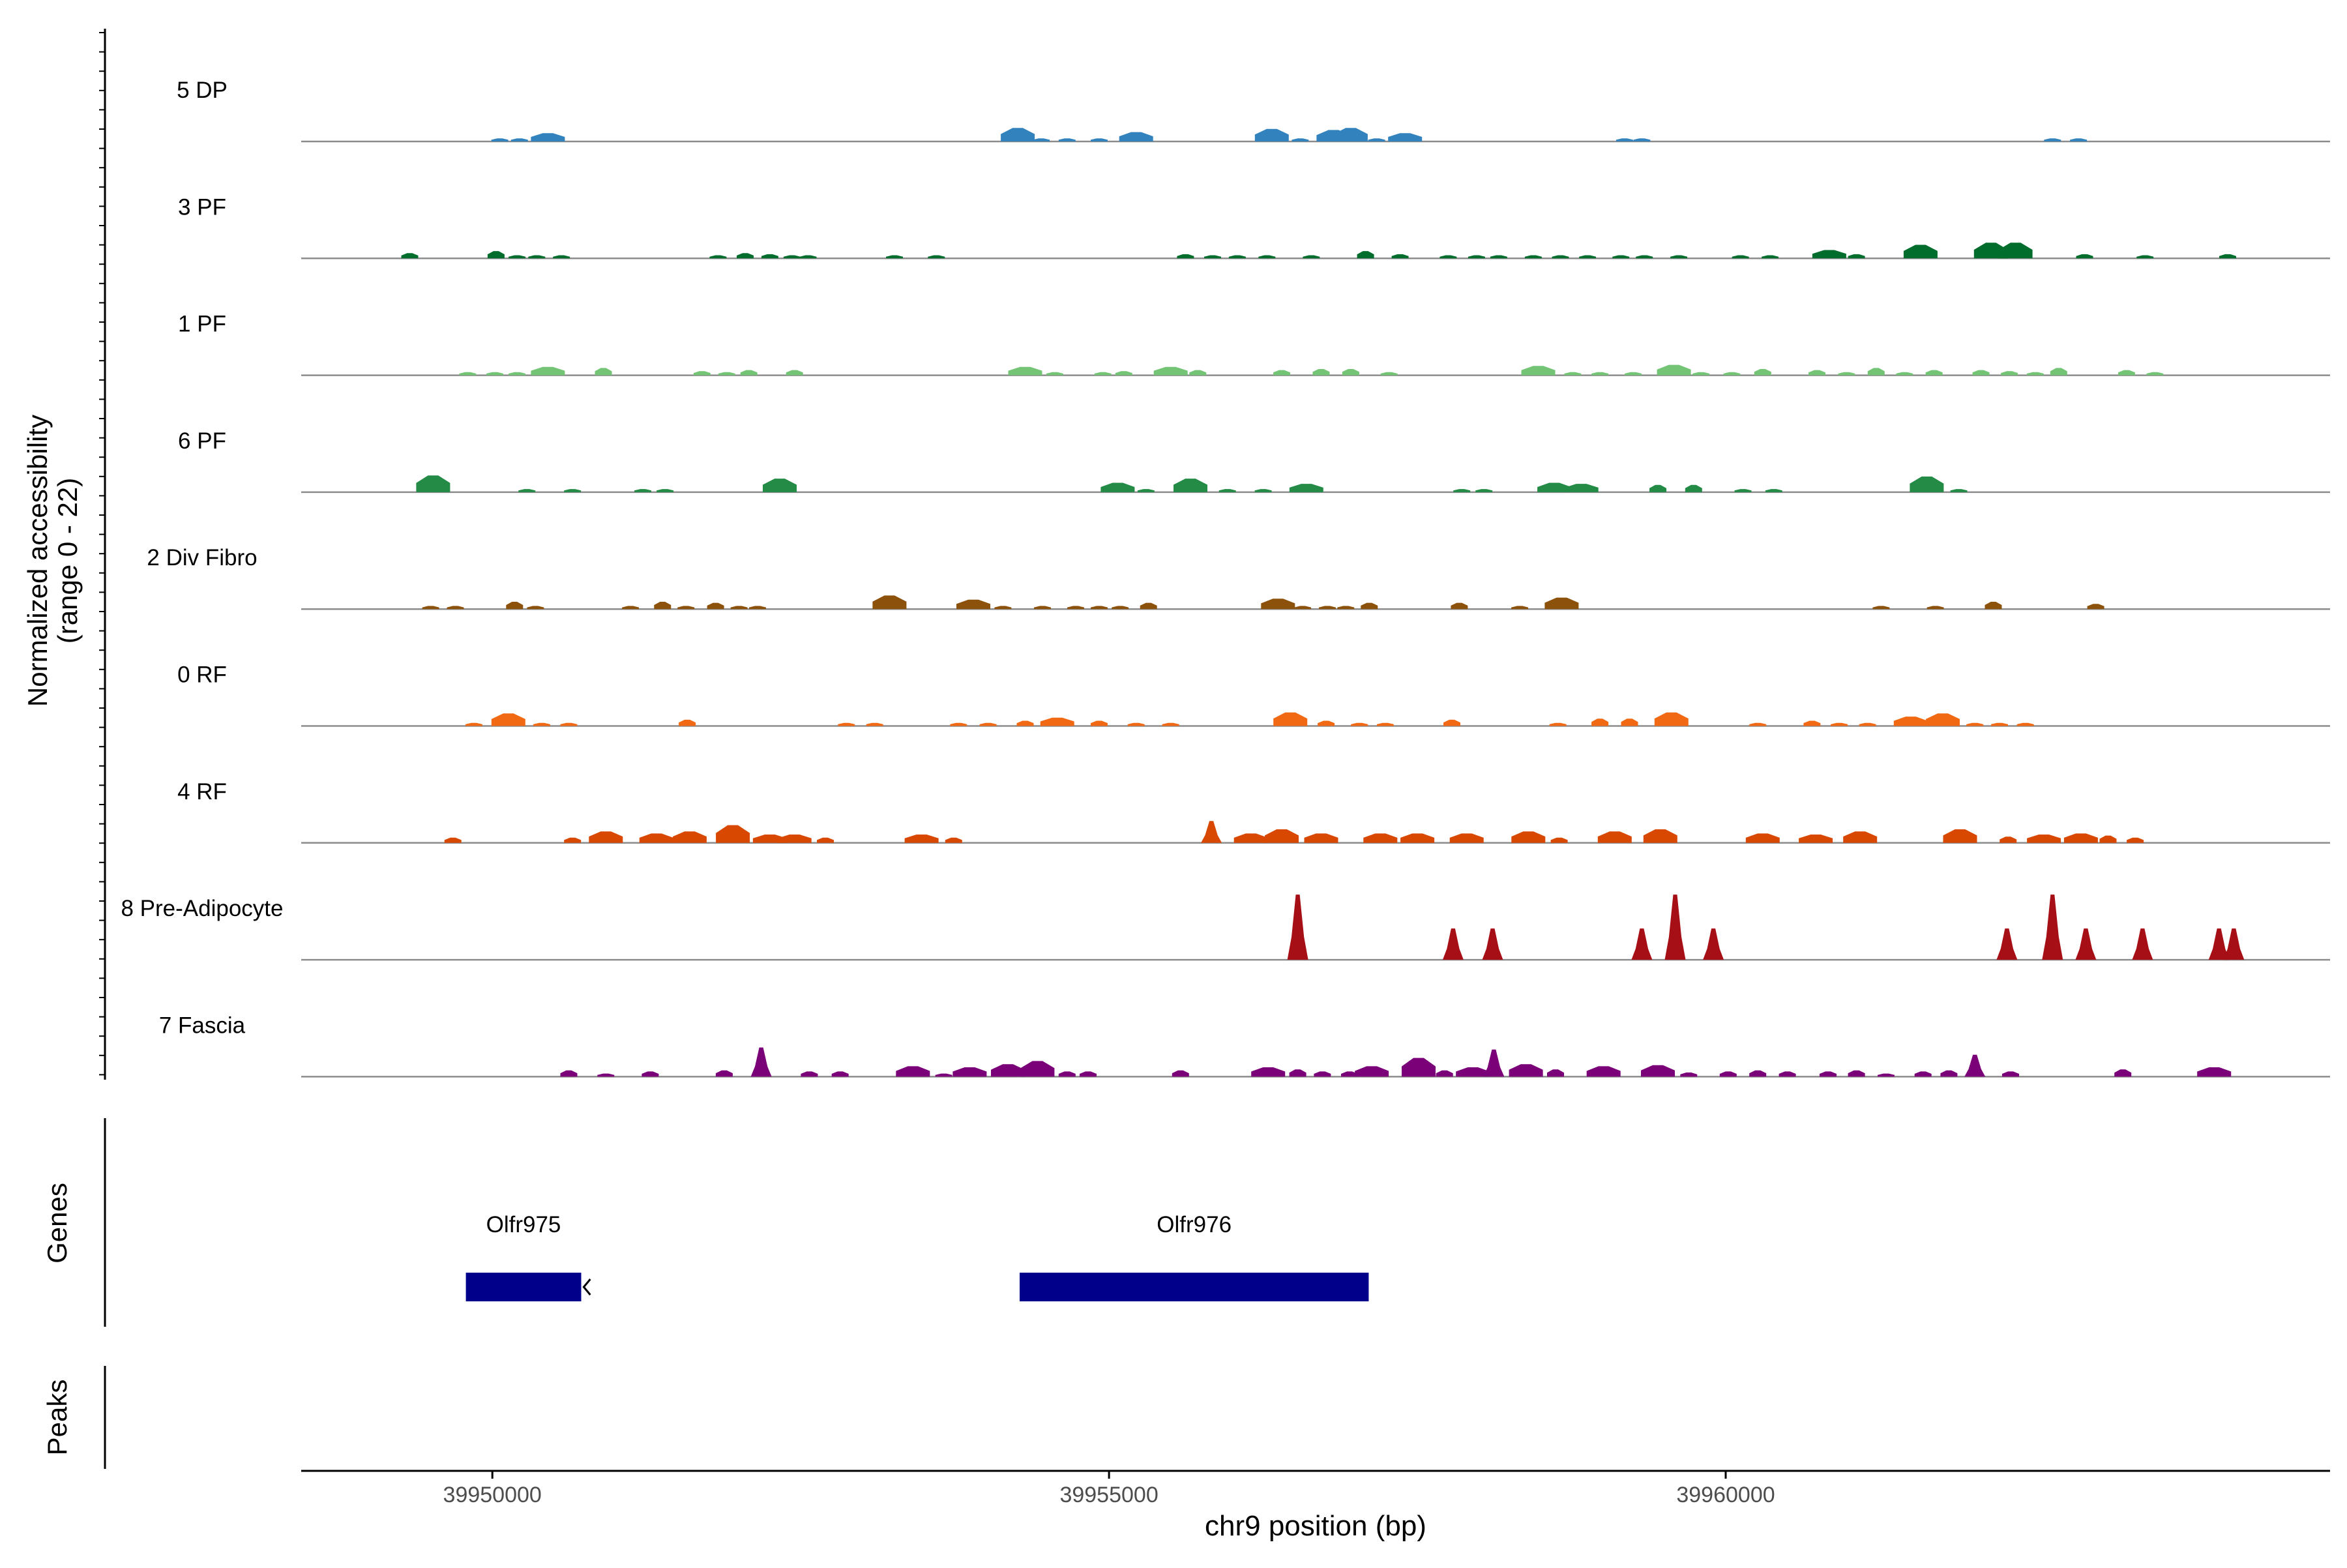 The width and height of the screenshot is (2347, 1568). Describe the element at coordinates (202, 909) in the screenshot. I see `track-label: 8 Pre-Adipocyte` at that location.